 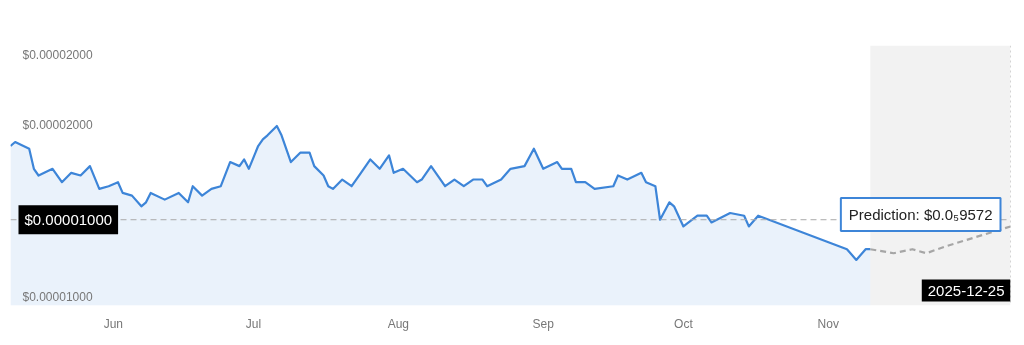 What do you see at coordinates (543, 323) in the screenshot?
I see `x-tick-label: Sep` at bounding box center [543, 323].